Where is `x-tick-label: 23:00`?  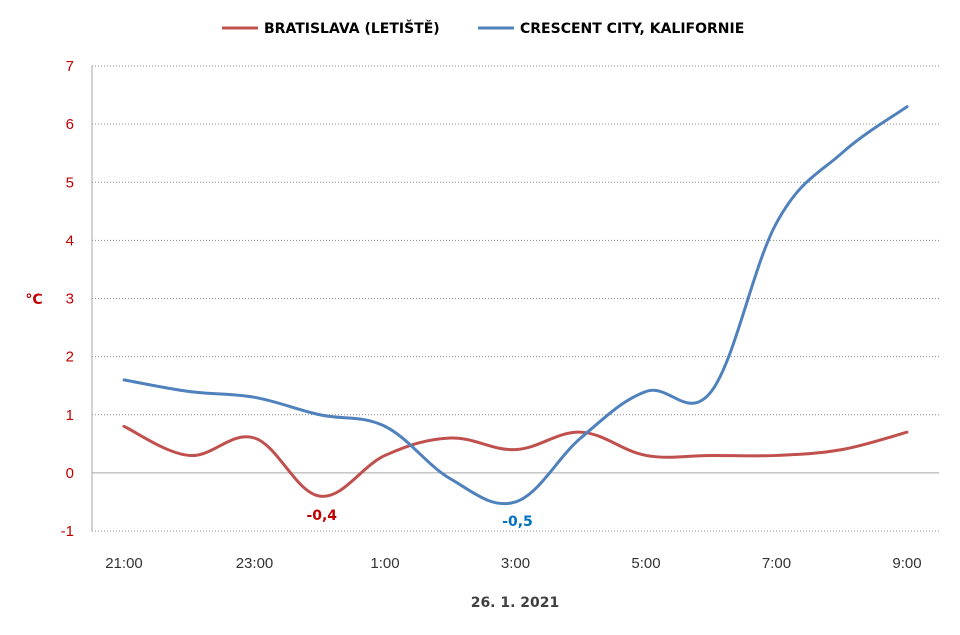
x-tick-label: 23:00 is located at coordinates (255, 563).